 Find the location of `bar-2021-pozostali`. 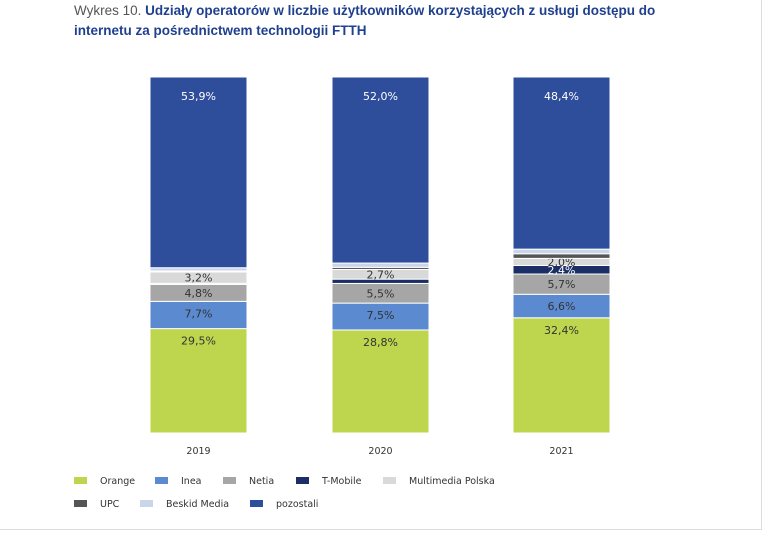

bar-2021-pozostali is located at coordinates (561, 163).